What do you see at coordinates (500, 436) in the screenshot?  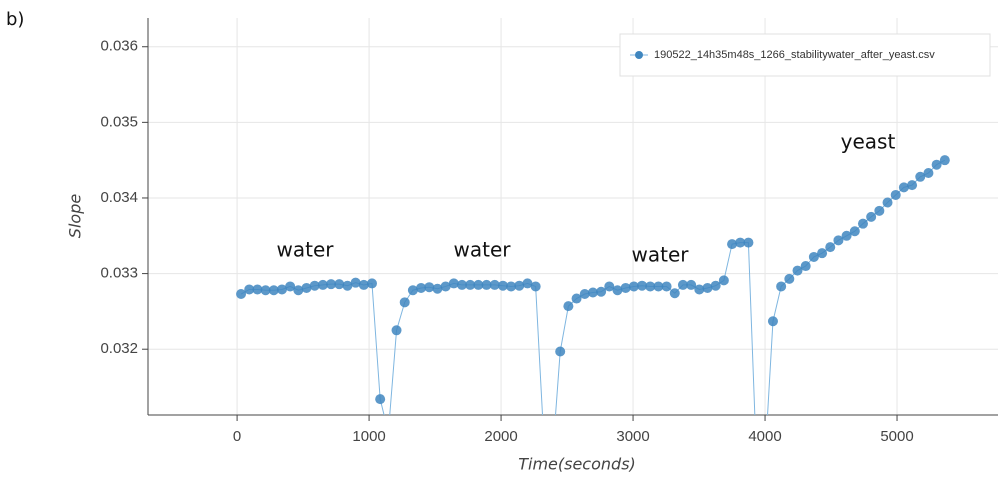 I see `x-tick-label: 2000` at bounding box center [500, 436].